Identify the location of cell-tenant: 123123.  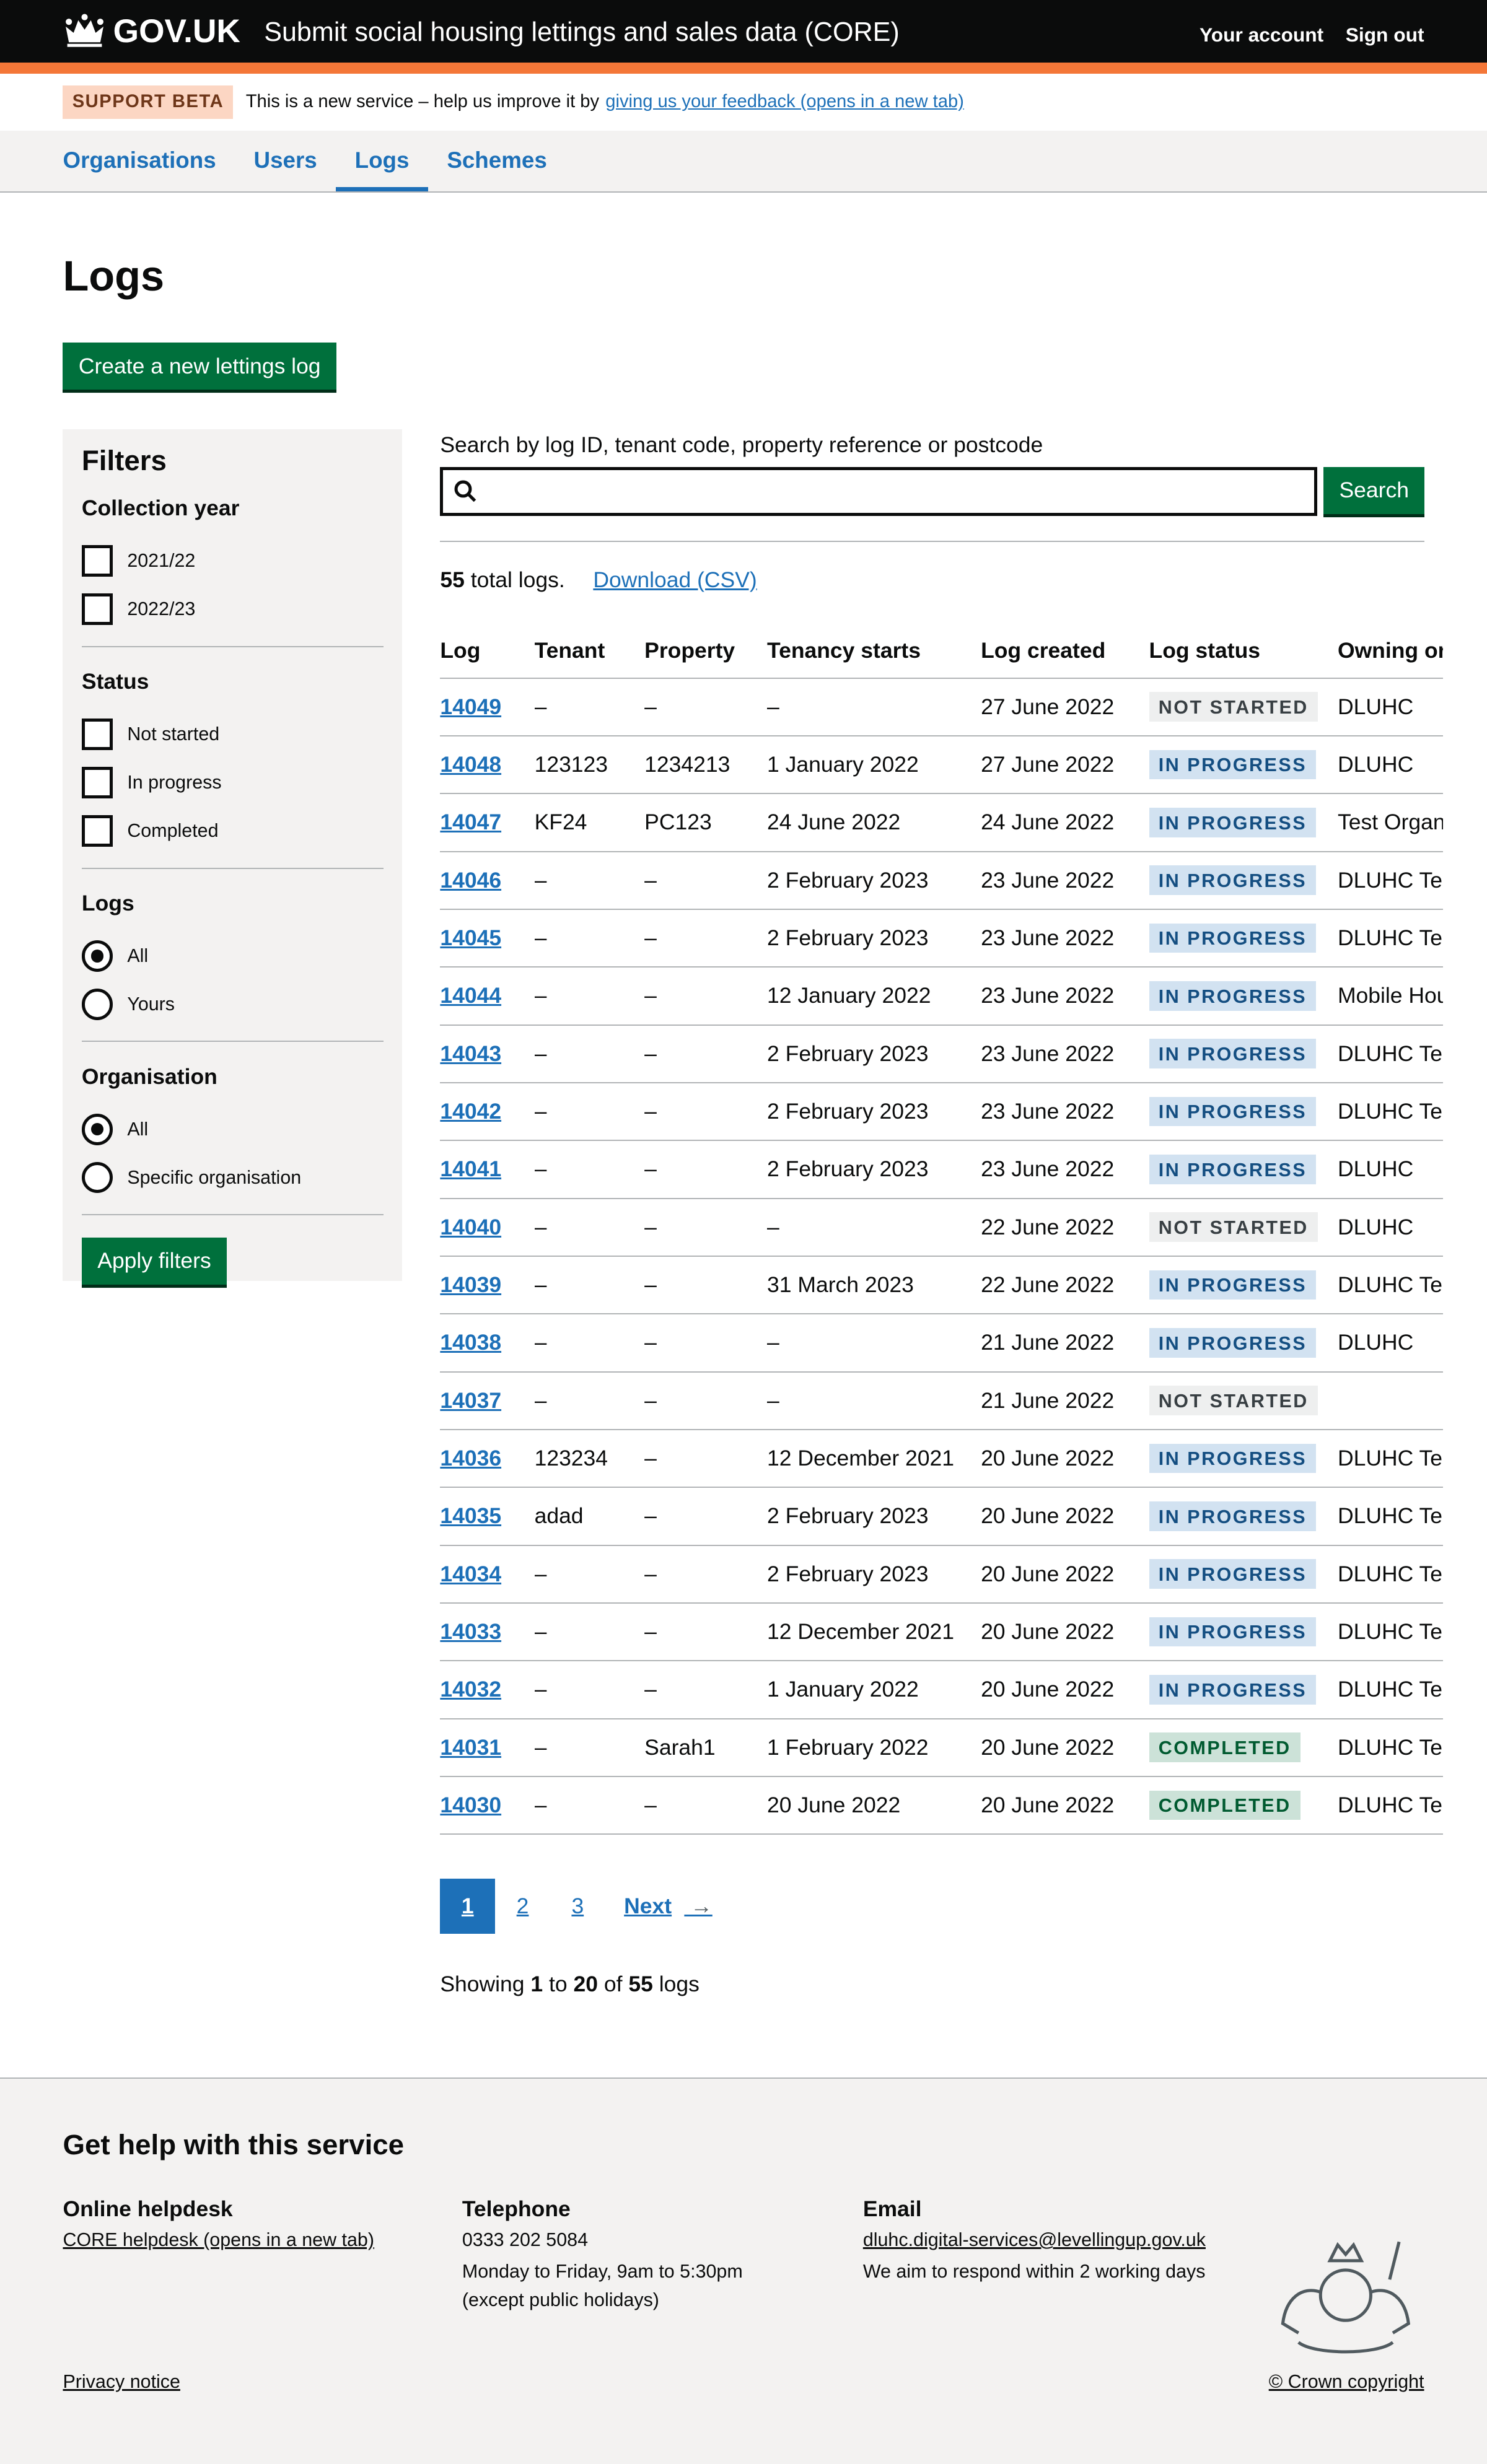
(589, 765).